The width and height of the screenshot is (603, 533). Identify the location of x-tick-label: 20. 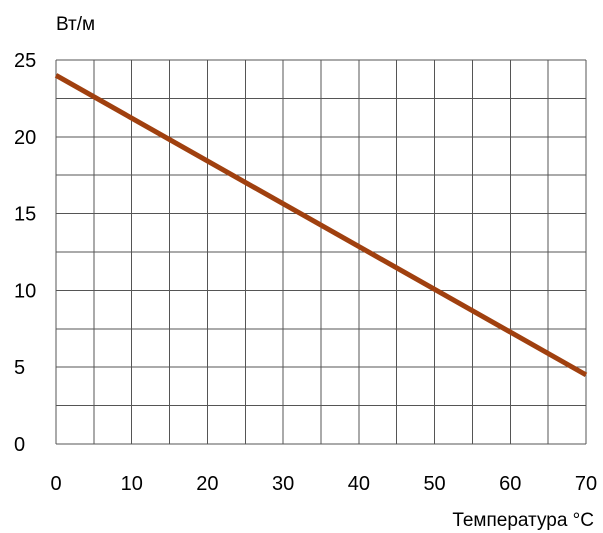
(207, 484).